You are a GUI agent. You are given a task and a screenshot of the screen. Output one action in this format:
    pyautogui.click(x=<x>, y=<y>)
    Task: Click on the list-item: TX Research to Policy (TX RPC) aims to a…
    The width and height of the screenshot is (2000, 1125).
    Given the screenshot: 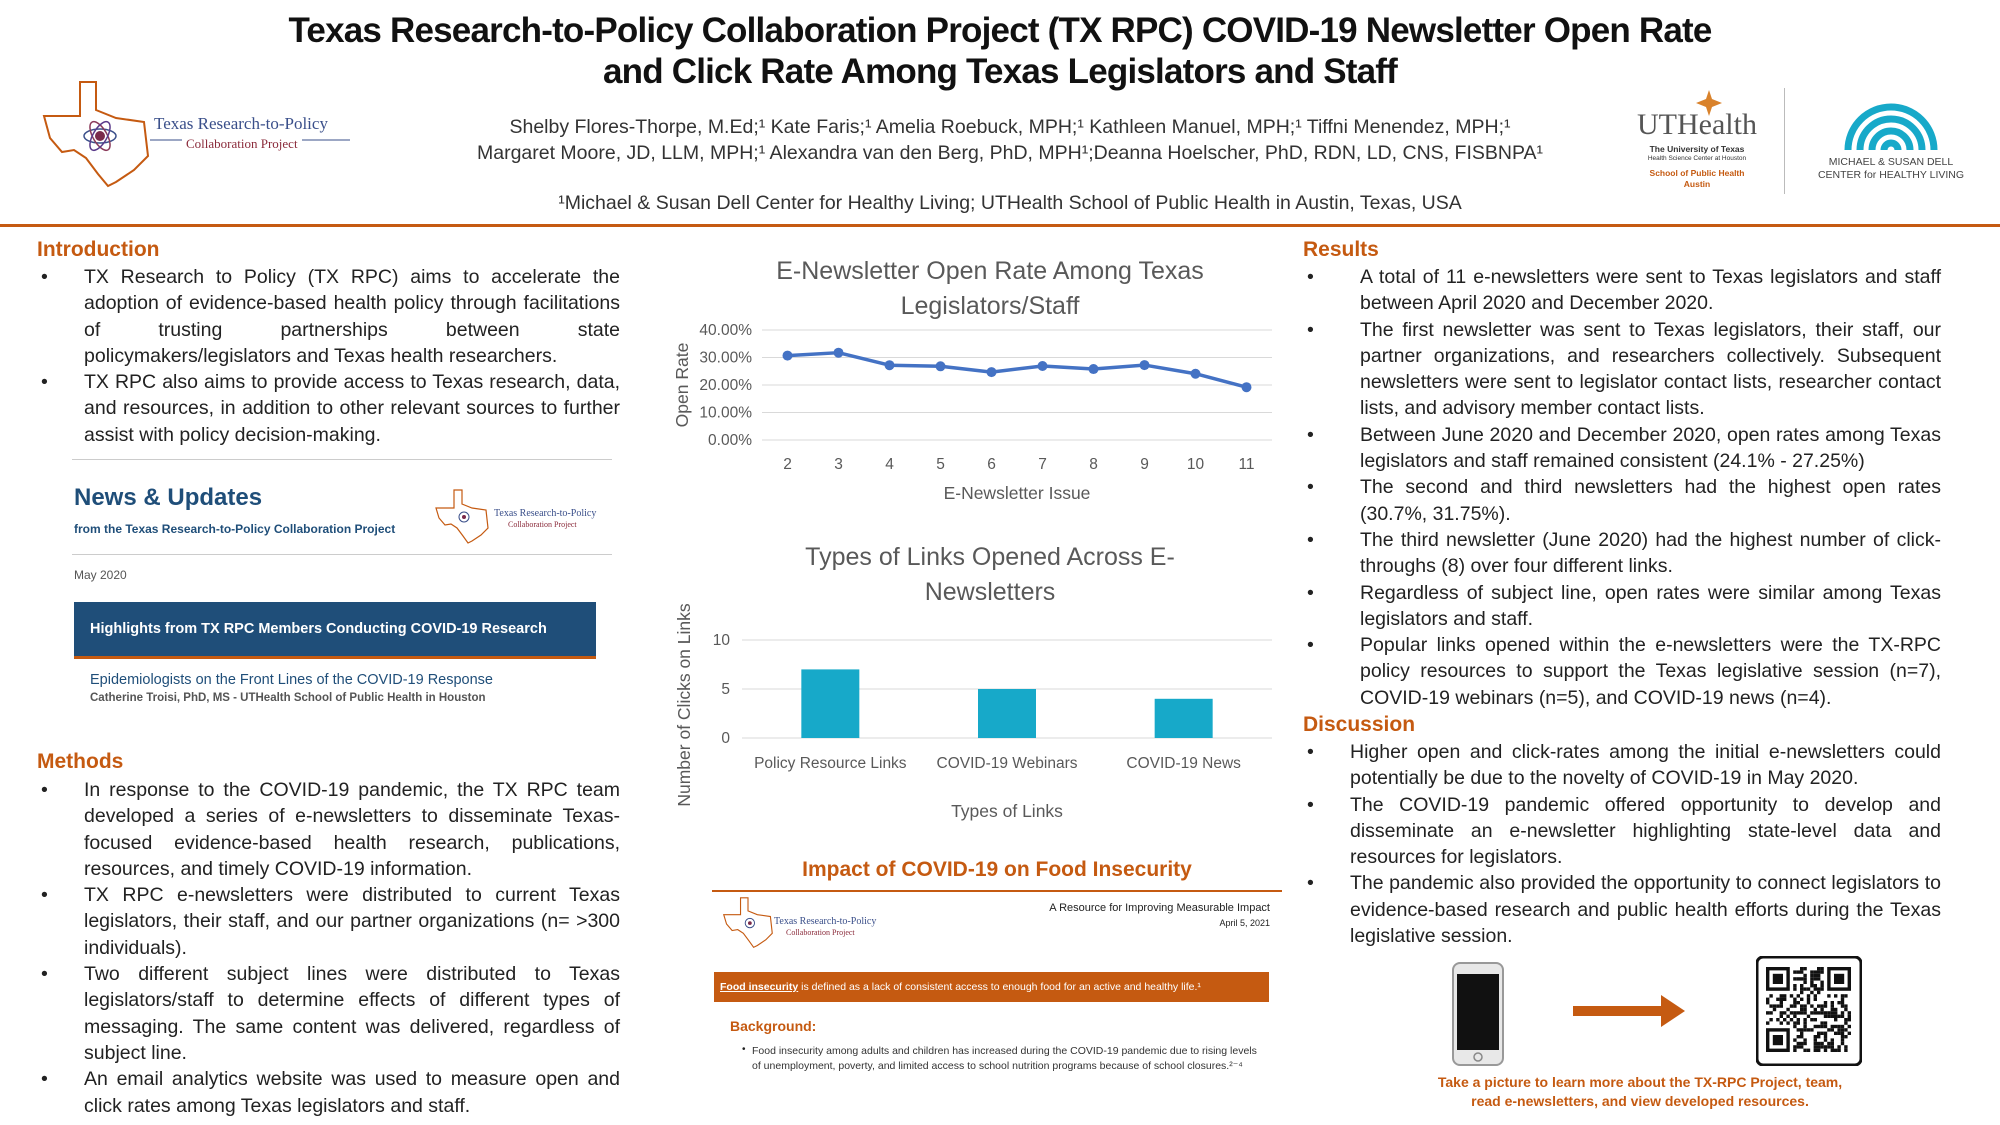 What is the action you would take?
    pyautogui.click(x=328, y=316)
    